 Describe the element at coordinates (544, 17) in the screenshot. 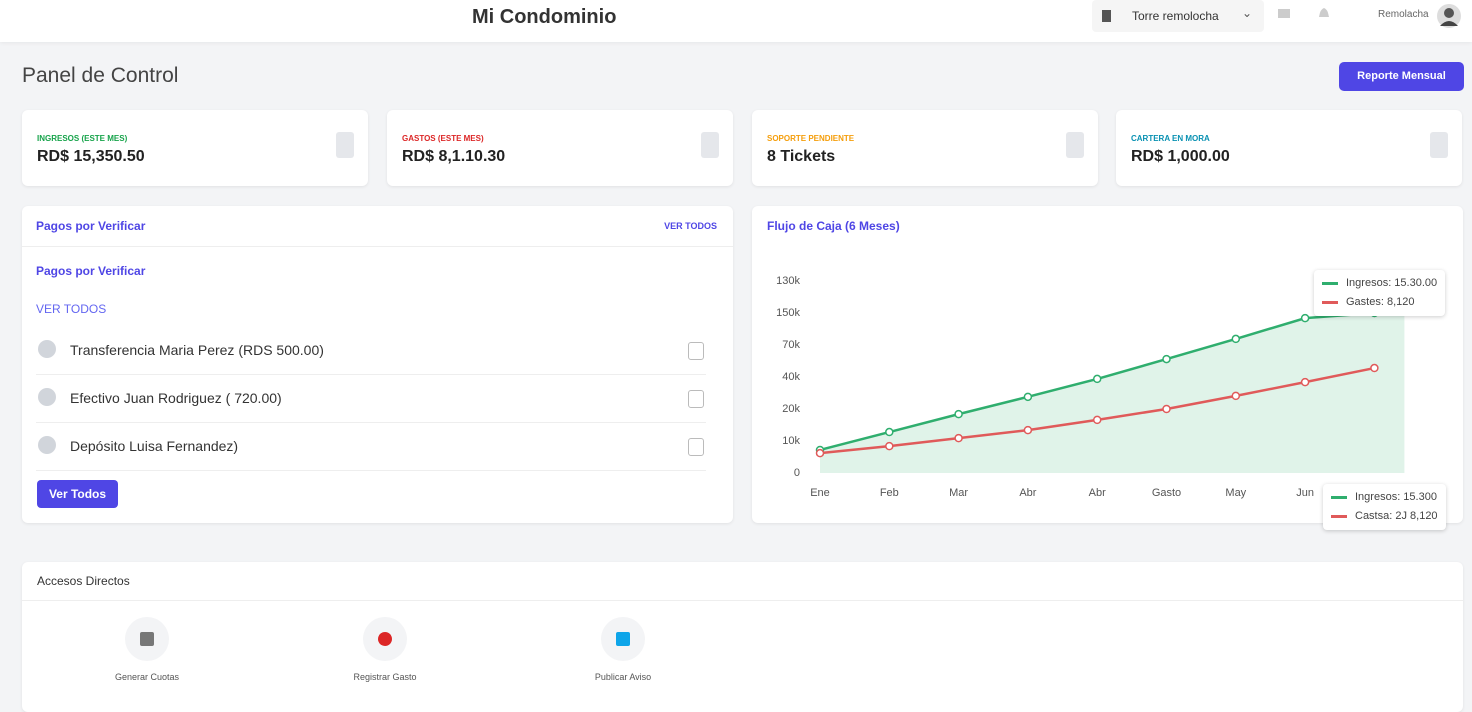

I see `app-title: Mi Condominio` at that location.